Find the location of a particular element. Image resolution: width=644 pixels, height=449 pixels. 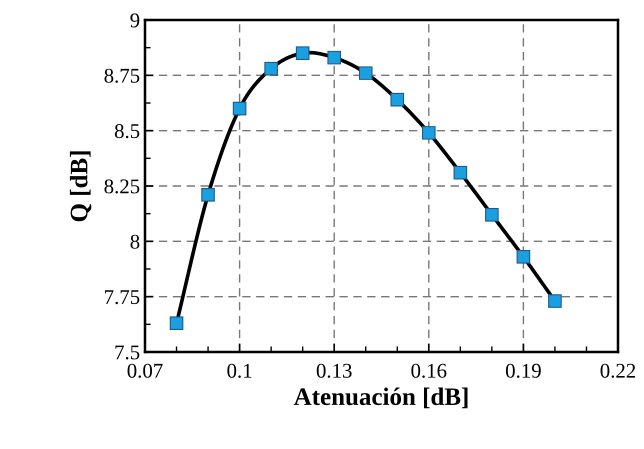

y-tick-label: 7.5 is located at coordinates (127, 353).